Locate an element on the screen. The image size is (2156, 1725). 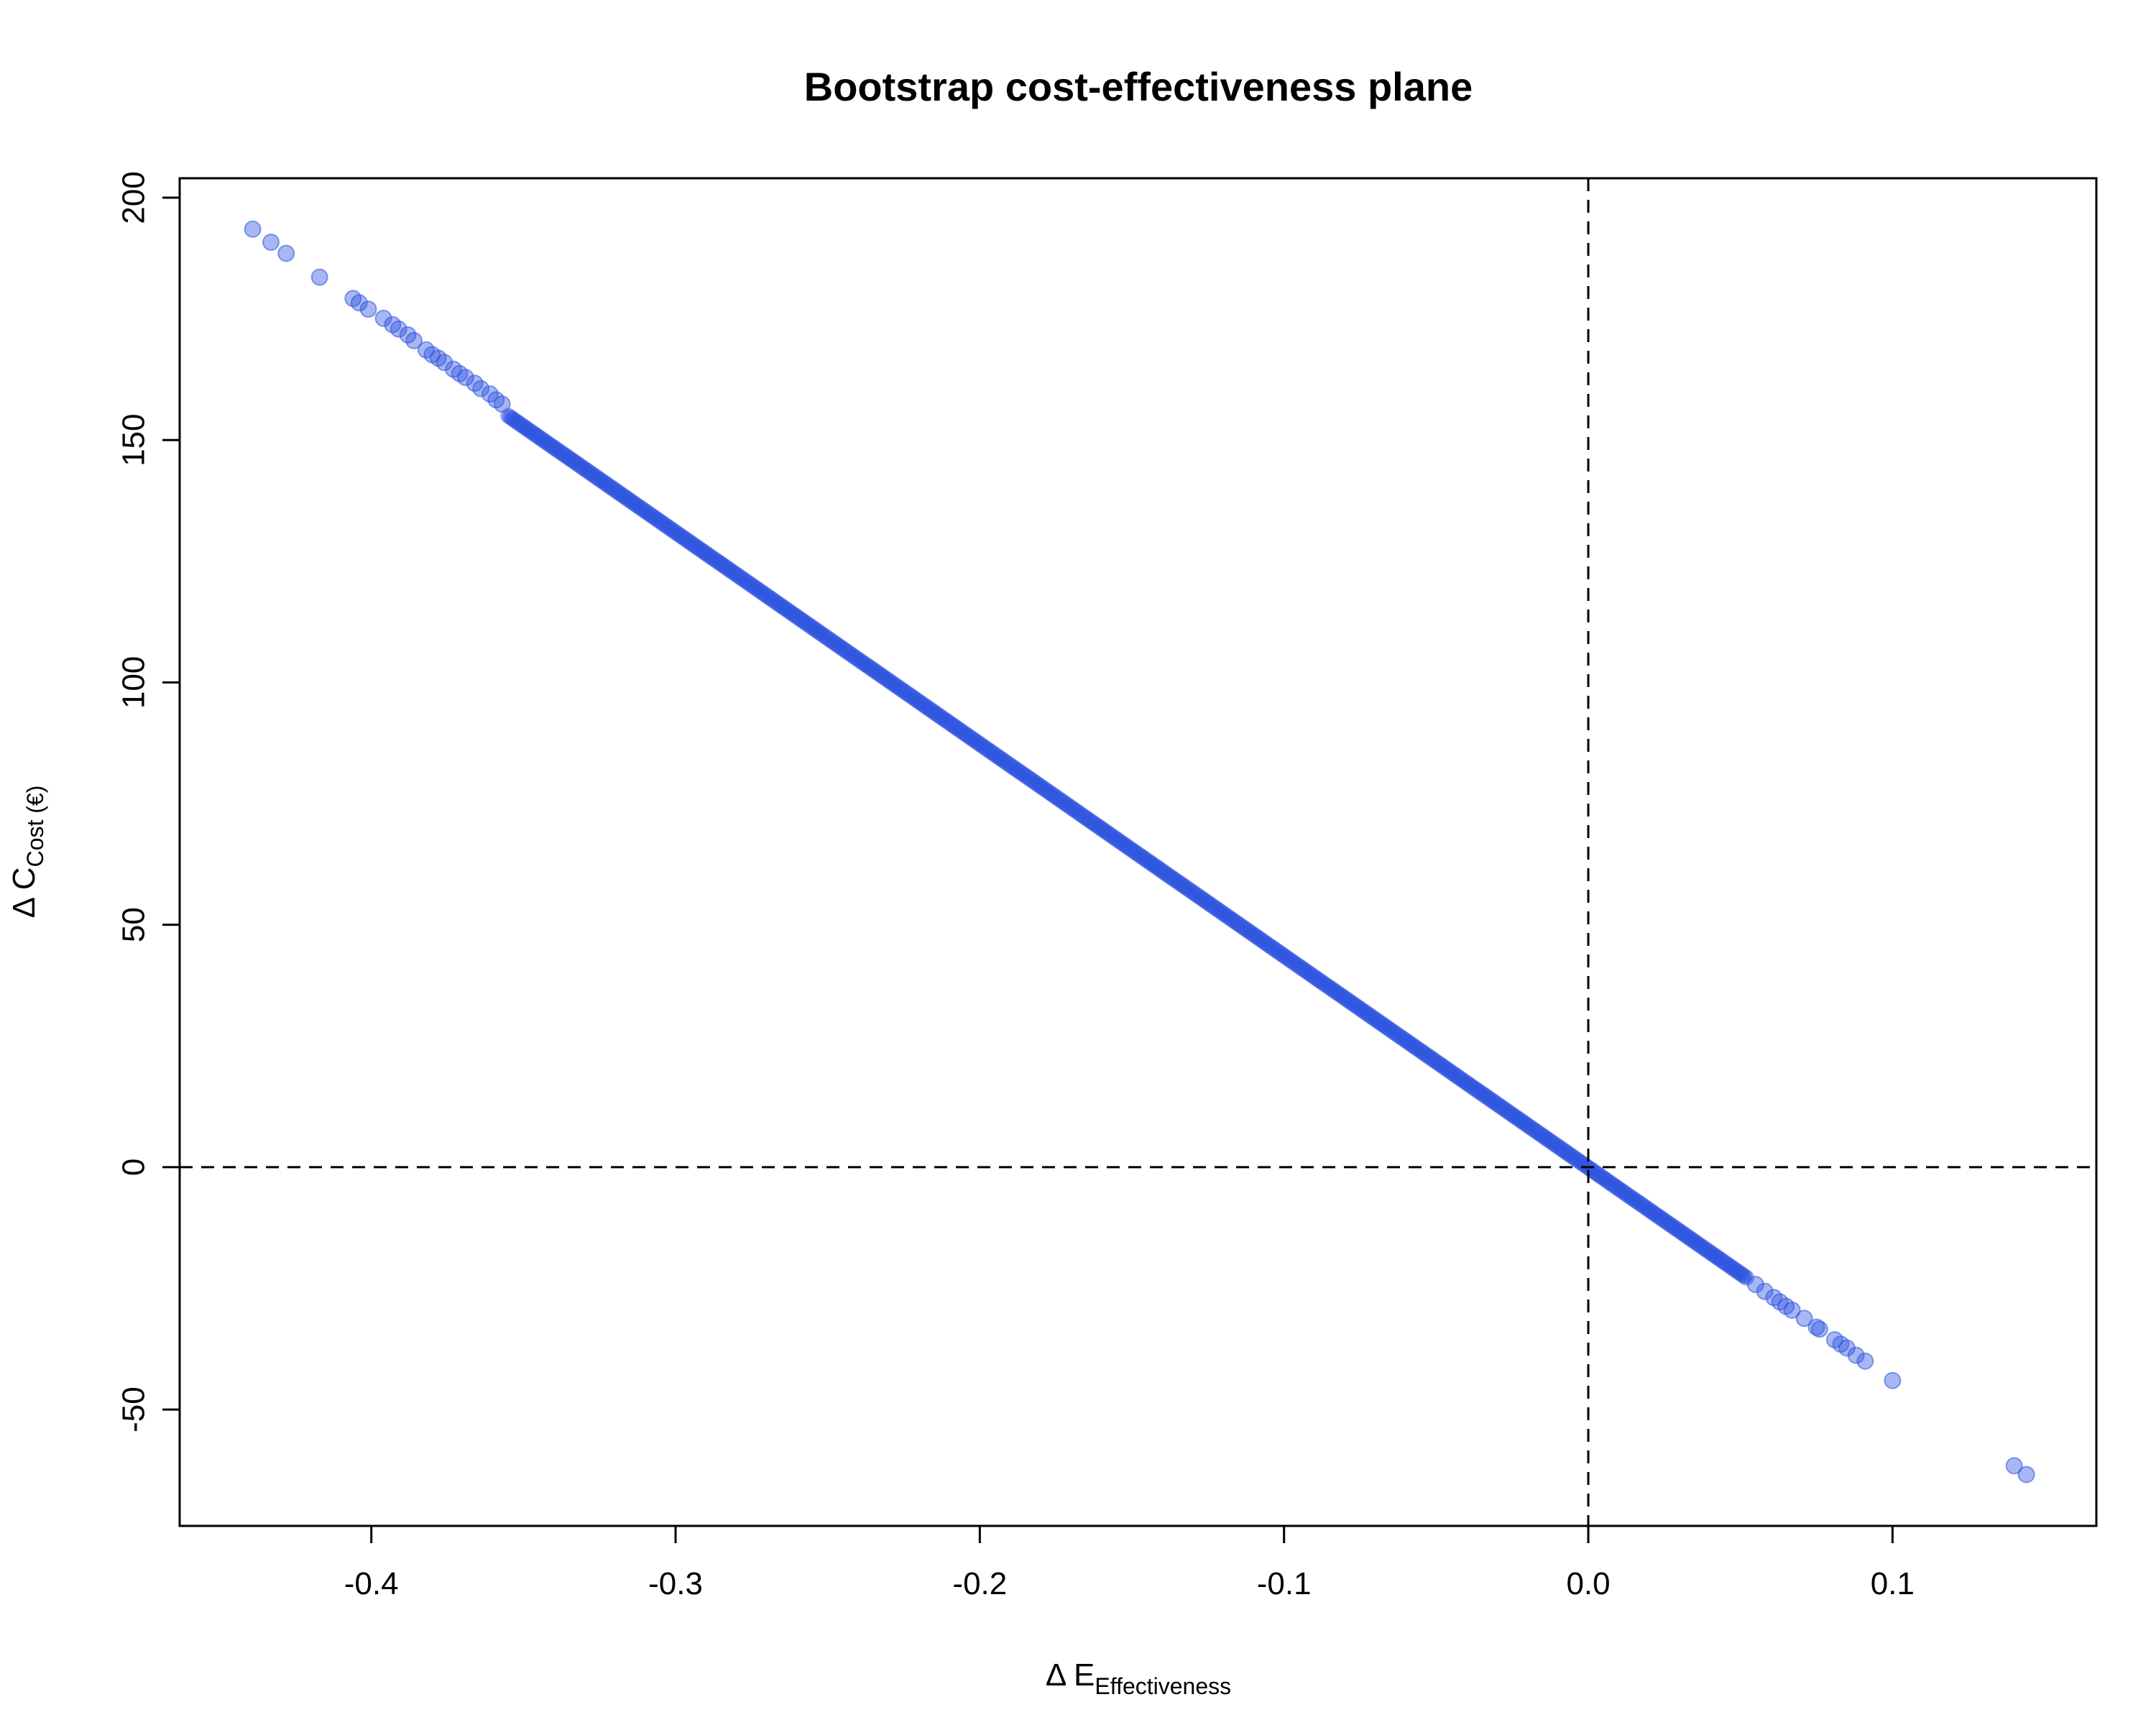
x-tick-label: 0.0 is located at coordinates (1588, 1583).